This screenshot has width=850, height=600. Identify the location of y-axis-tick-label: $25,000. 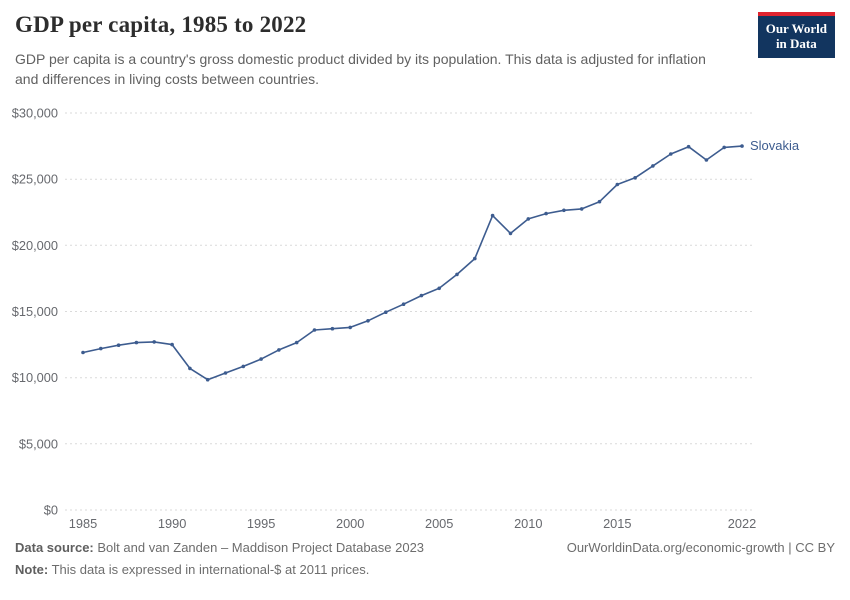
(35, 179).